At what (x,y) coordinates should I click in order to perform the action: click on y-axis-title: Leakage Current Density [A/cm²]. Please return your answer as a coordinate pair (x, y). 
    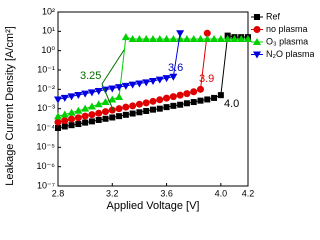
    Looking at the image, I should click on (10, 106).